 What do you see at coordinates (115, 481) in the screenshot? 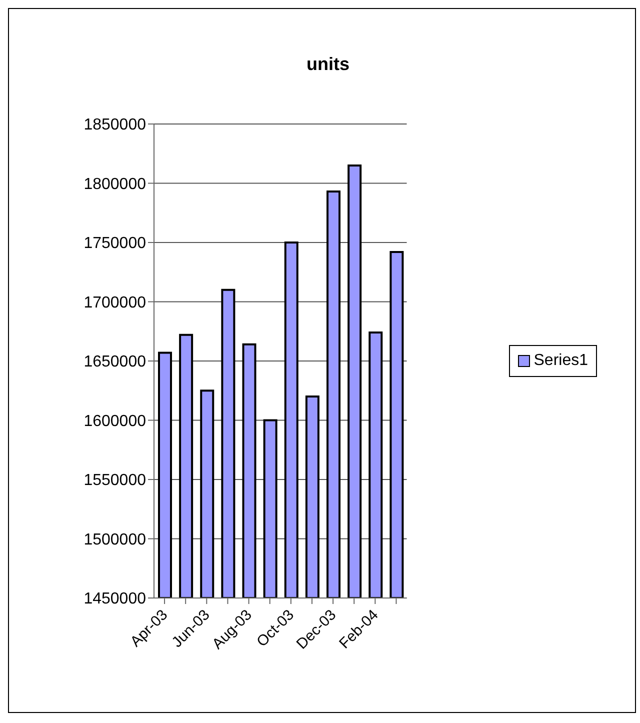
I see `y-tick-label: 1550000` at bounding box center [115, 481].